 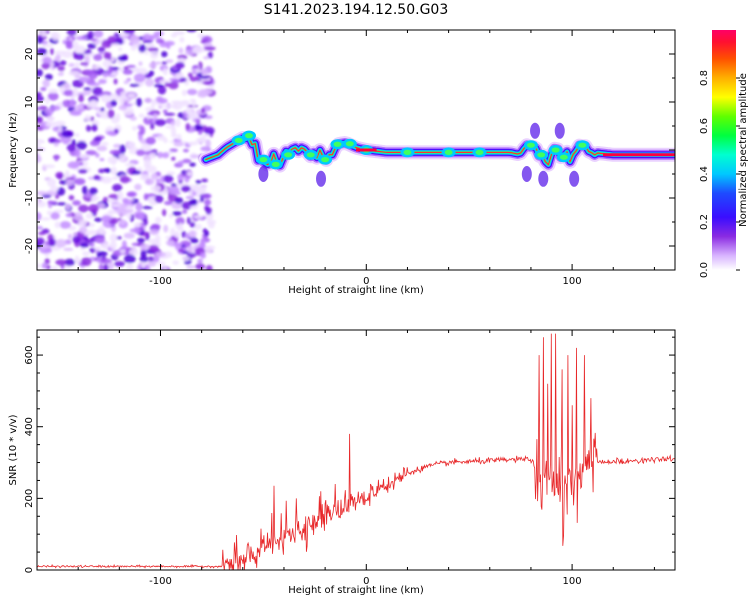 What do you see at coordinates (704, 174) in the screenshot?
I see `colorbar-tick-label: 0.4` at bounding box center [704, 174].